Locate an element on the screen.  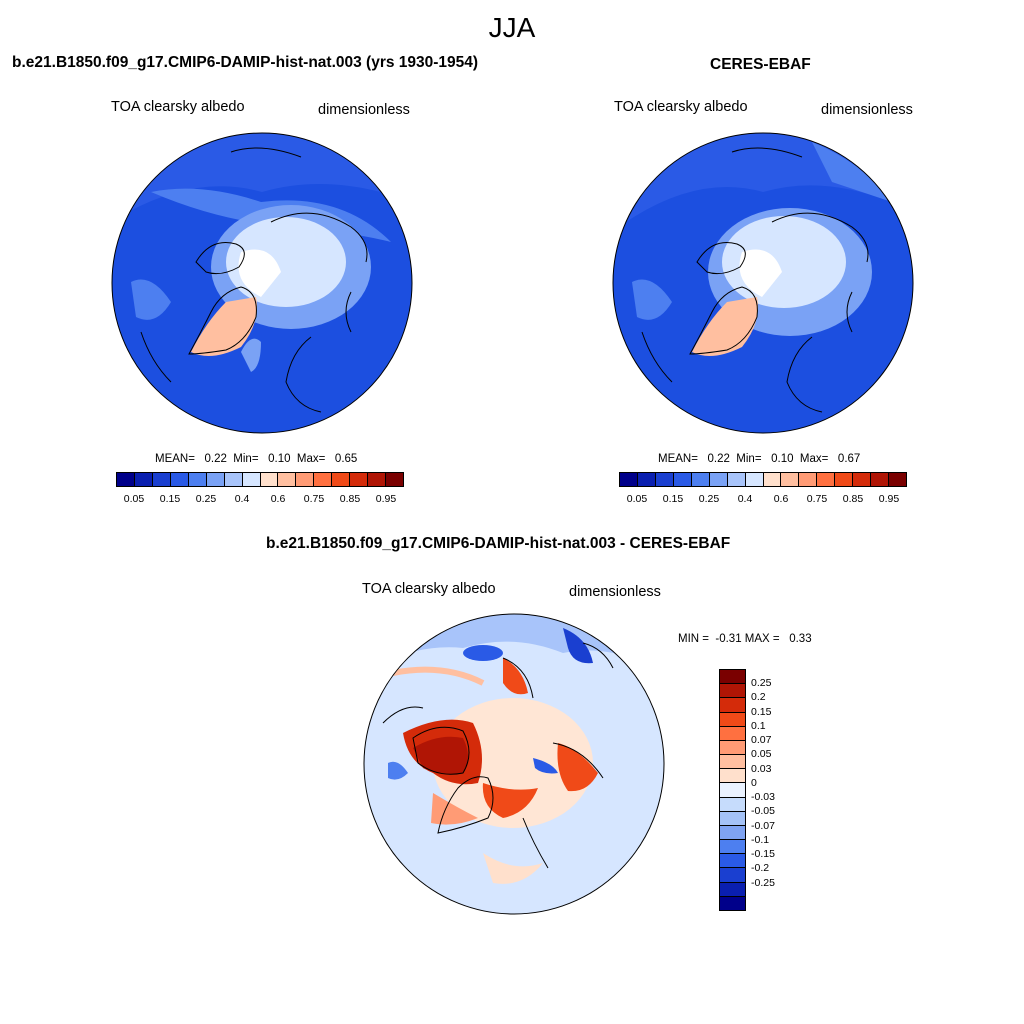
panel-1-units-label: dimensionless is located at coordinates (364, 110).